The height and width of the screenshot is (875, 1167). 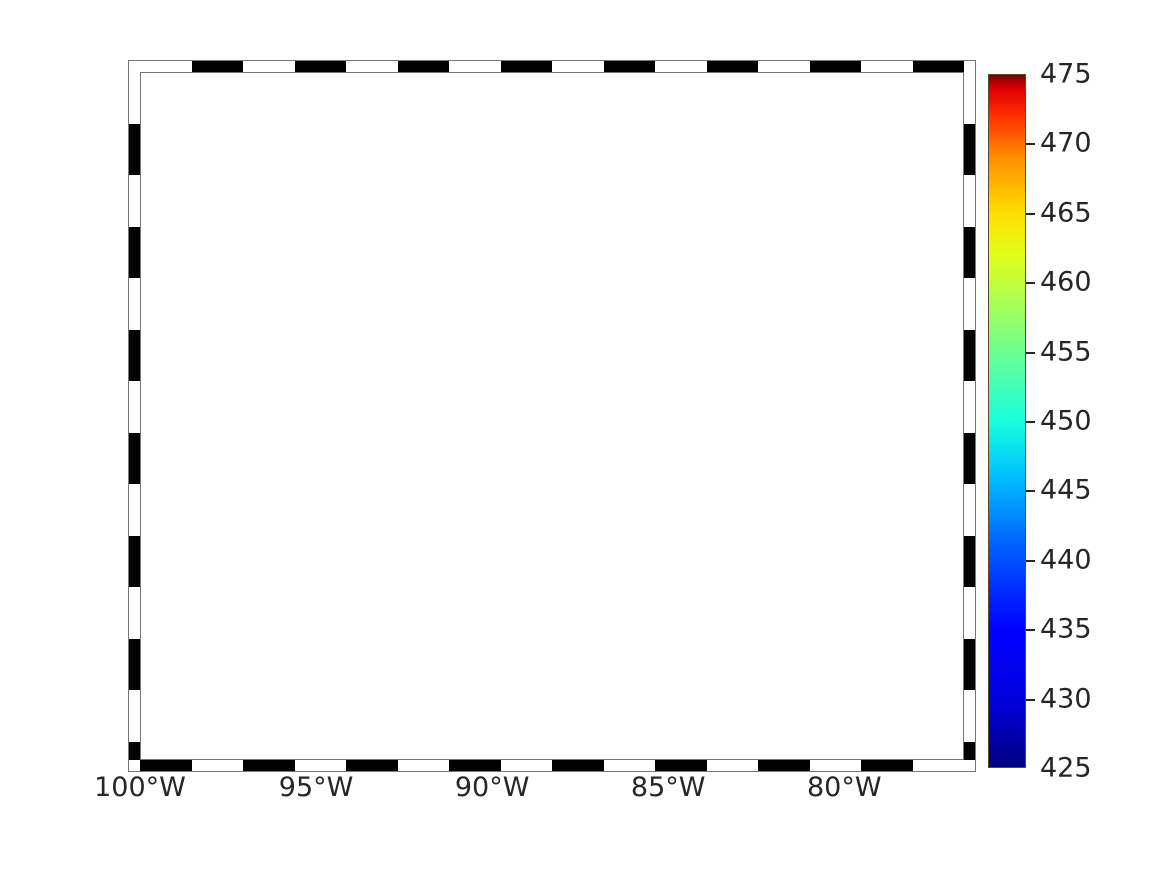 I want to click on colorbar: 475 470 465 460 455 450 445 440 435 430 425, so click(x=1040, y=421).